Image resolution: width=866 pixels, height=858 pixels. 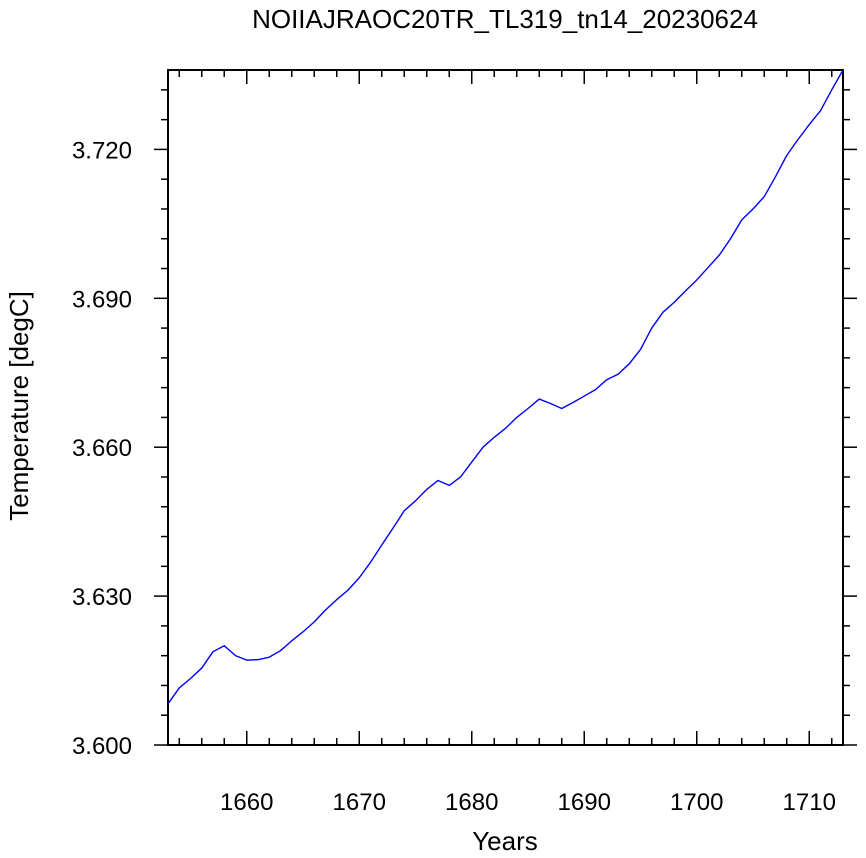 I want to click on x-tick-label: 1670, so click(x=359, y=802).